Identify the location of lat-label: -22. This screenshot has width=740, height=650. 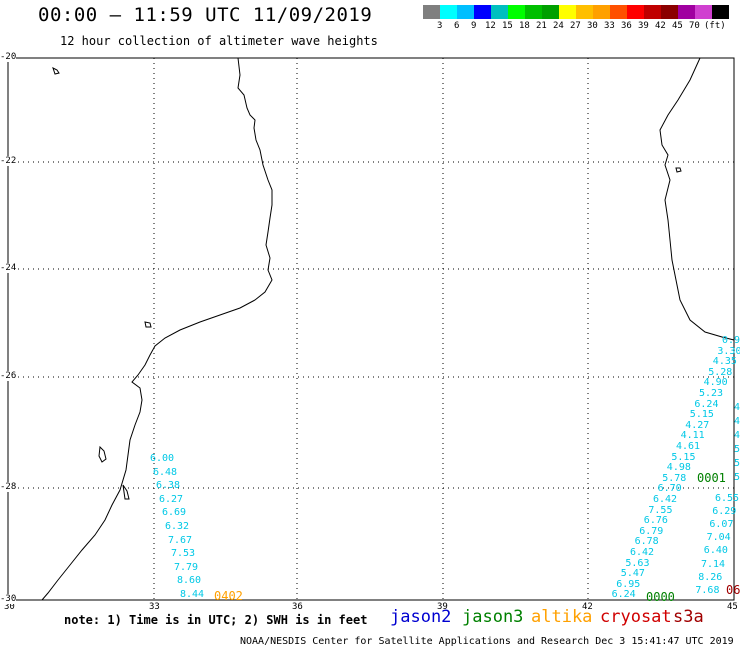
(8, 161).